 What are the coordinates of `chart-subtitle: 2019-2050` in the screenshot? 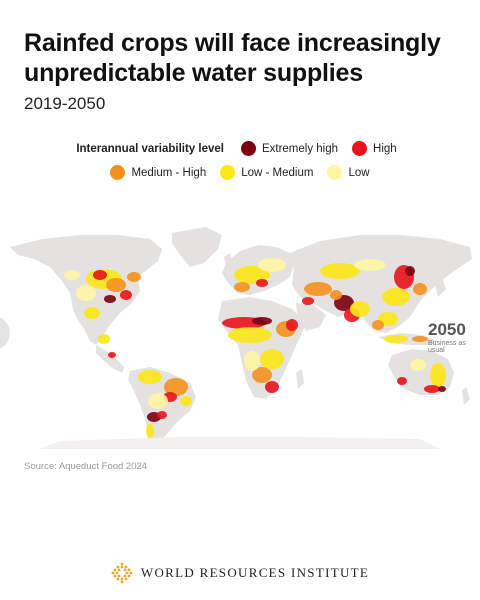 It's located at (65, 103).